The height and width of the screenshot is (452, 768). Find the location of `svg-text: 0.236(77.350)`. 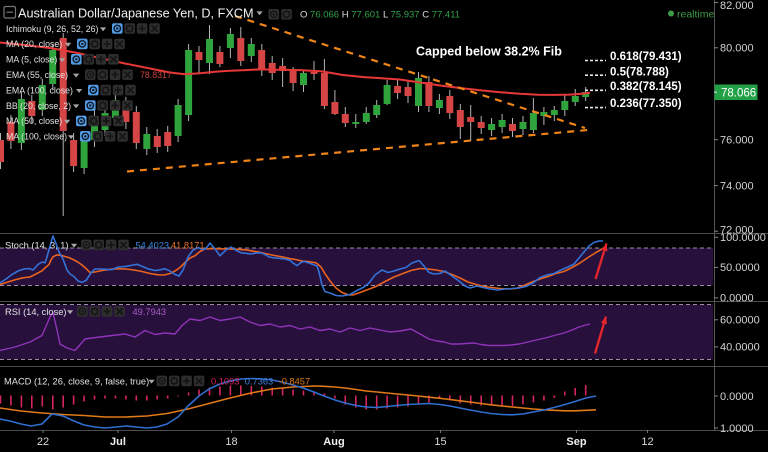

svg-text: 0.236(77.350) is located at coordinates (646, 104).